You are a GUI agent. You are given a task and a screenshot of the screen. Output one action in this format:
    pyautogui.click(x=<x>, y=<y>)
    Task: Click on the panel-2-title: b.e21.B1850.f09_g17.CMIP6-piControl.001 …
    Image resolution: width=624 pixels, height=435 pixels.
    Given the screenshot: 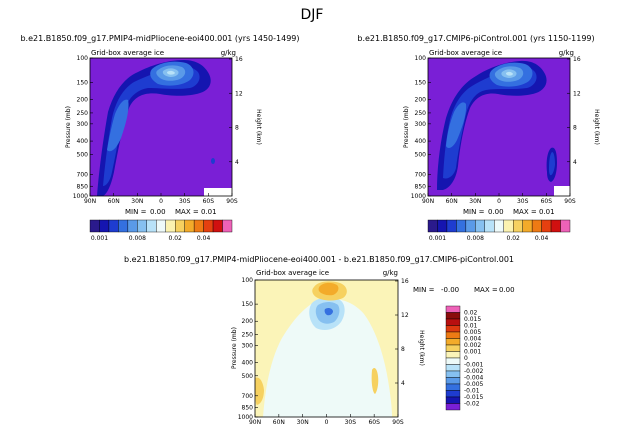 What is the action you would take?
    pyautogui.click(x=475, y=38)
    